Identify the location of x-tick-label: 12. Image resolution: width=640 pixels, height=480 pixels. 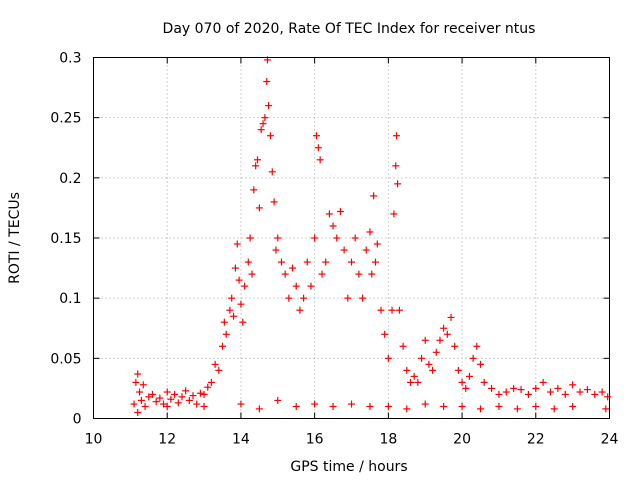
(167, 440).